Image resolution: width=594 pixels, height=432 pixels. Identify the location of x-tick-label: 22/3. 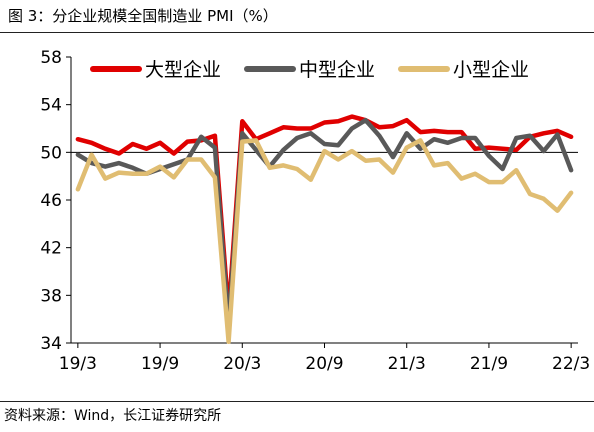
(571, 364).